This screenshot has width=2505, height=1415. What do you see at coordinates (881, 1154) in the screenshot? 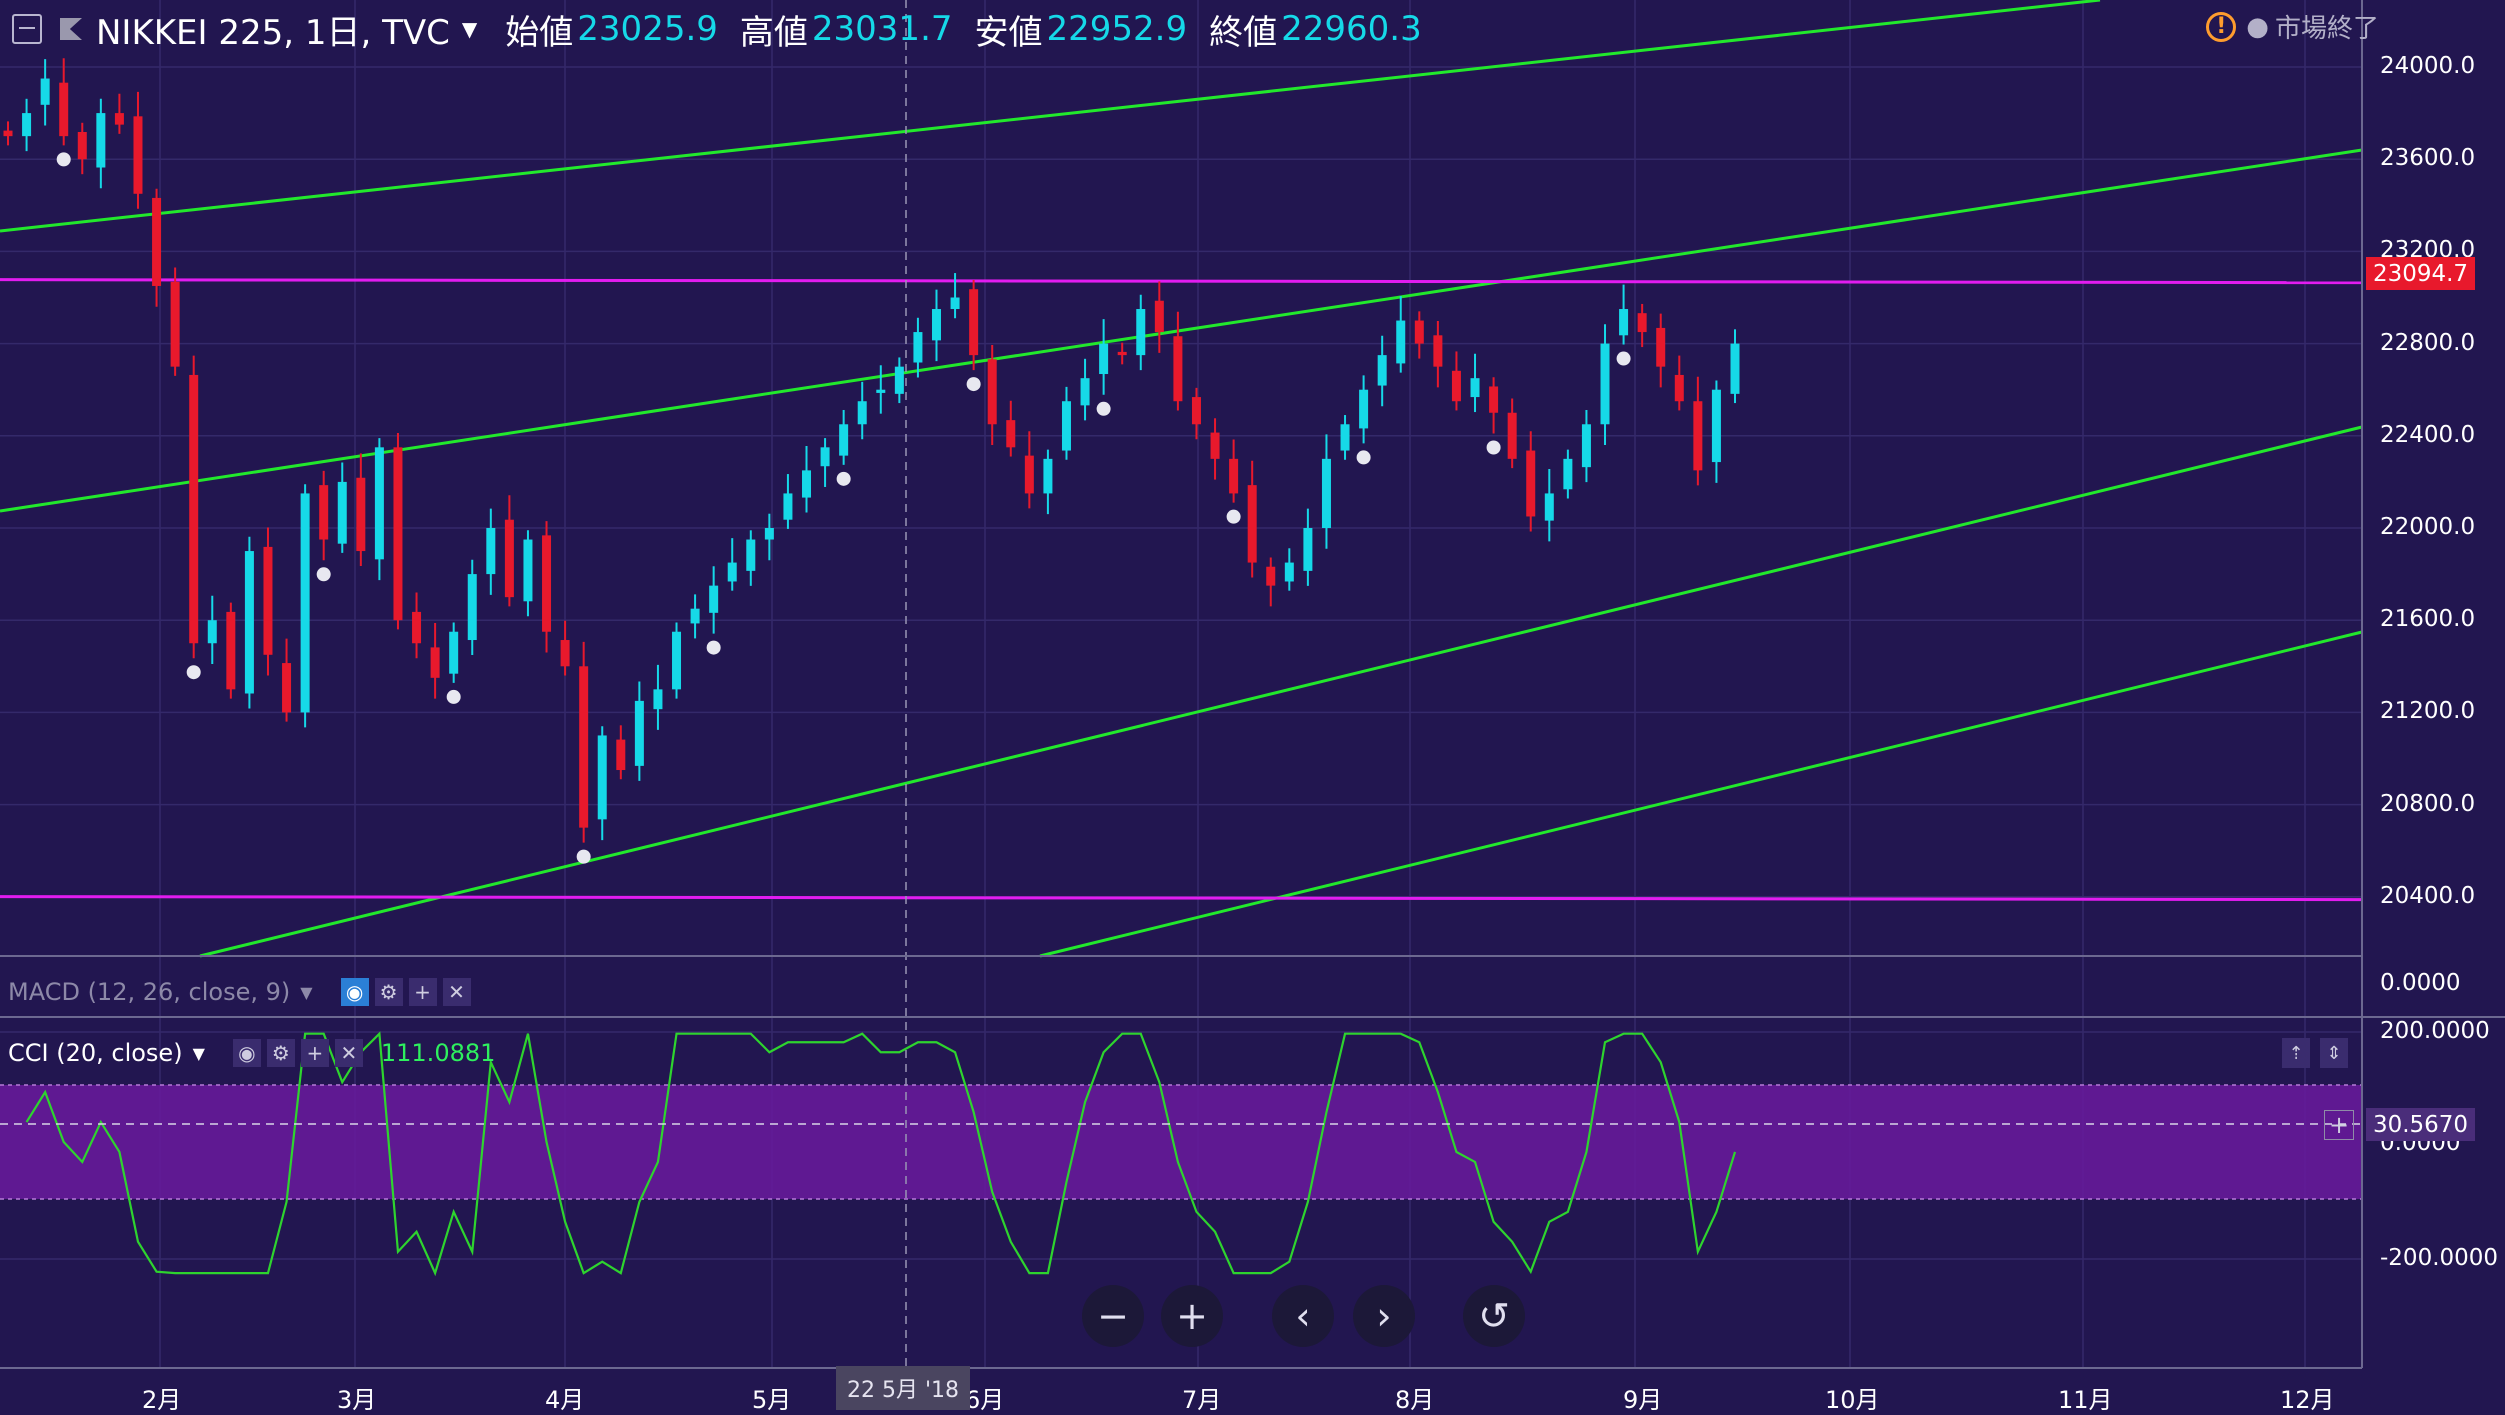
I see `cci-series` at bounding box center [881, 1154].